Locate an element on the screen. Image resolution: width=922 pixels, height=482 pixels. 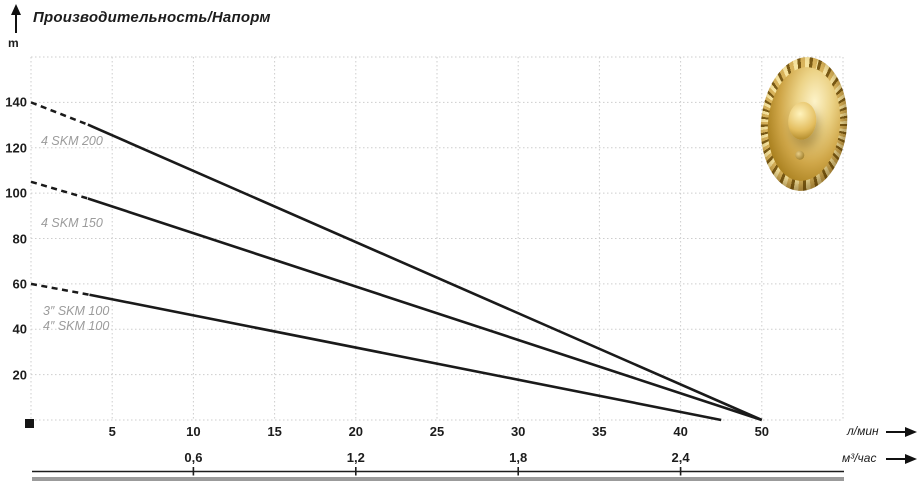
y-tick-label: 120 is located at coordinates (16, 148).